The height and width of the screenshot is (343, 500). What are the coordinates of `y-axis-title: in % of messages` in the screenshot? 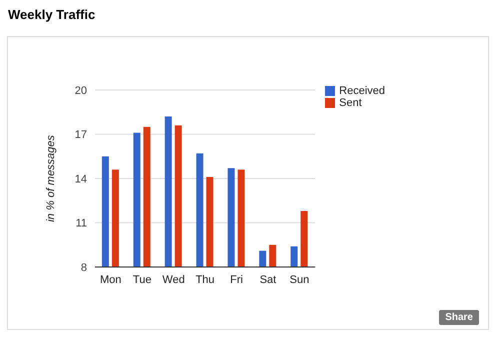 It's located at (50, 178).